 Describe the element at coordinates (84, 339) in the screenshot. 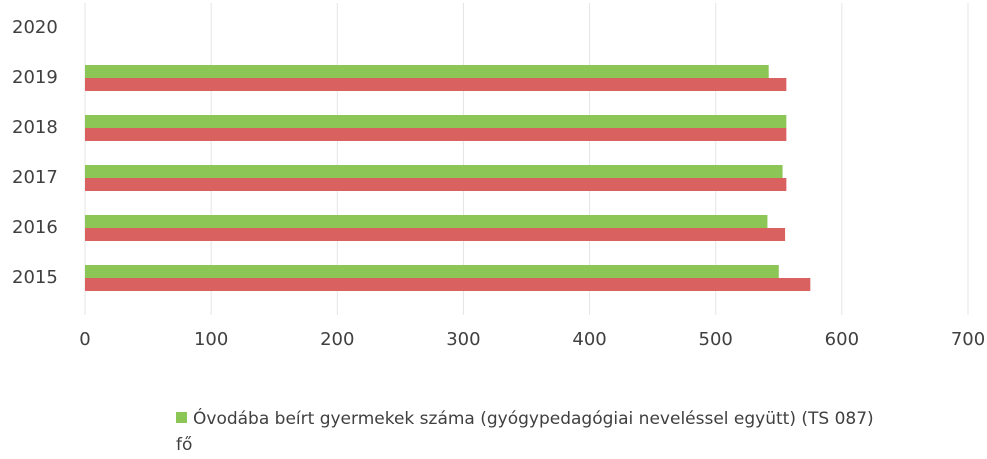

I see `x-tick-label: 0` at that location.